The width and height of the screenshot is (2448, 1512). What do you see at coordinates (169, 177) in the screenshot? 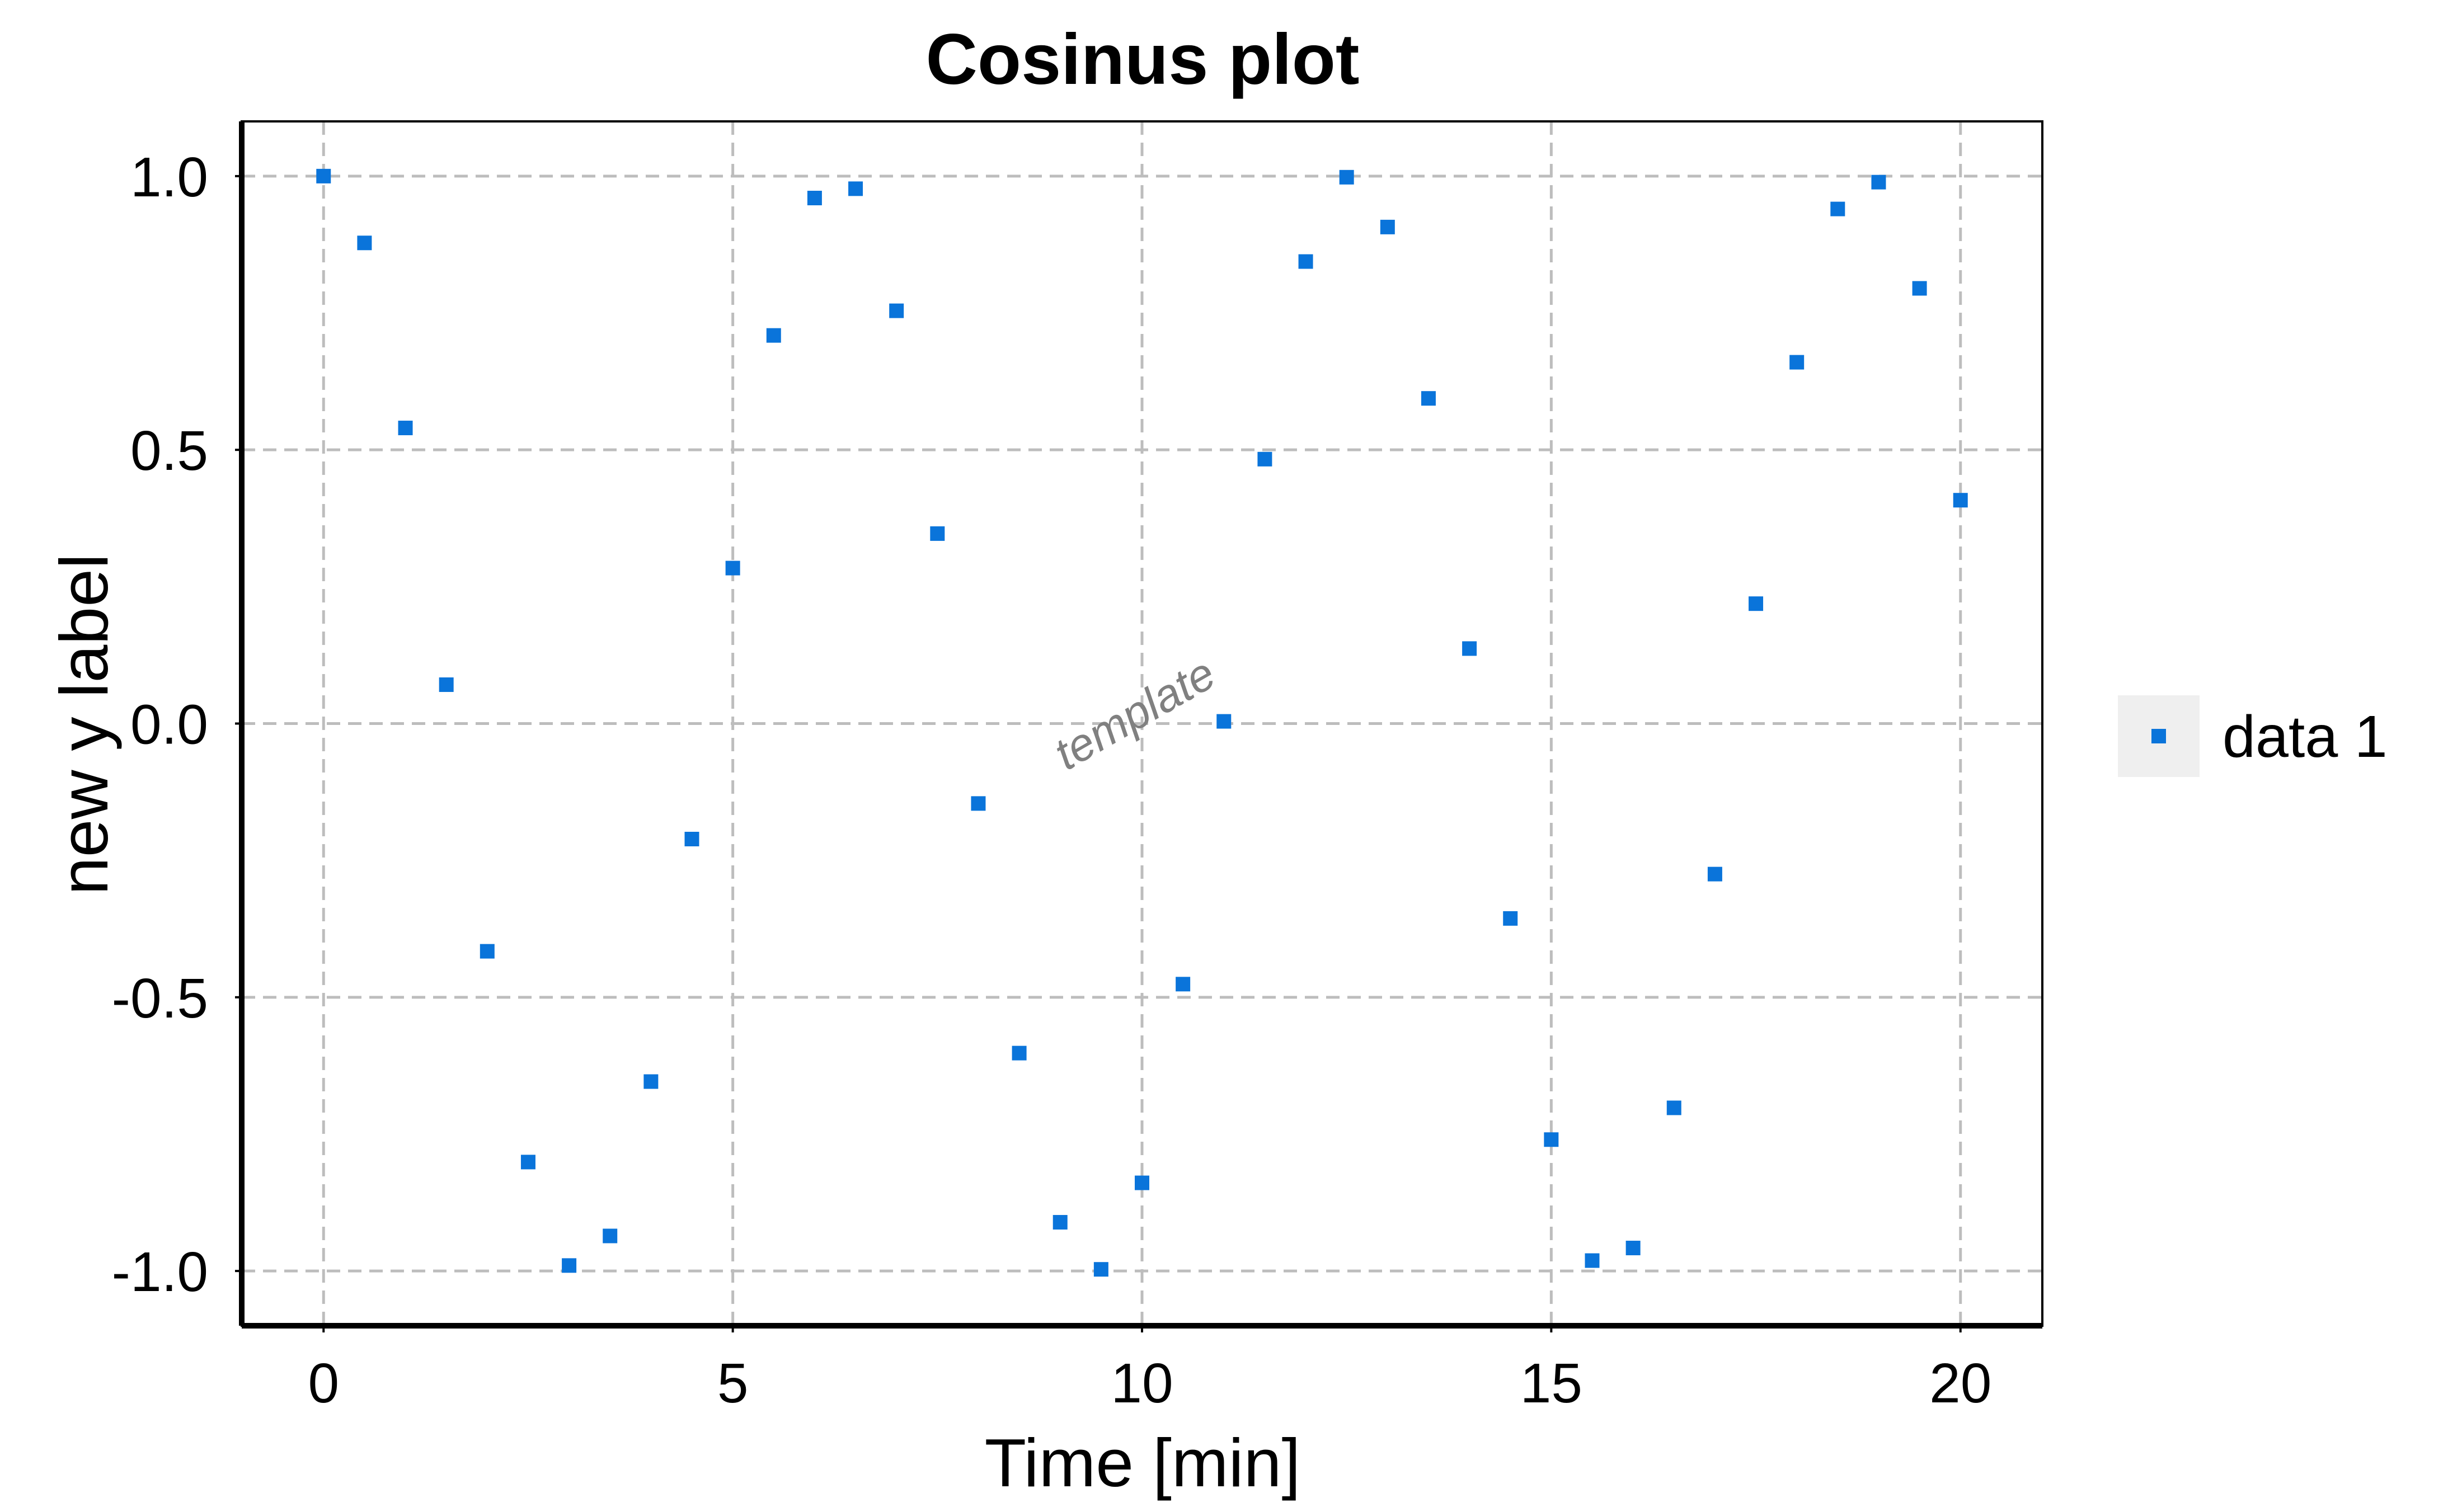
I see `y-tick-label: 1.0` at bounding box center [169, 177].